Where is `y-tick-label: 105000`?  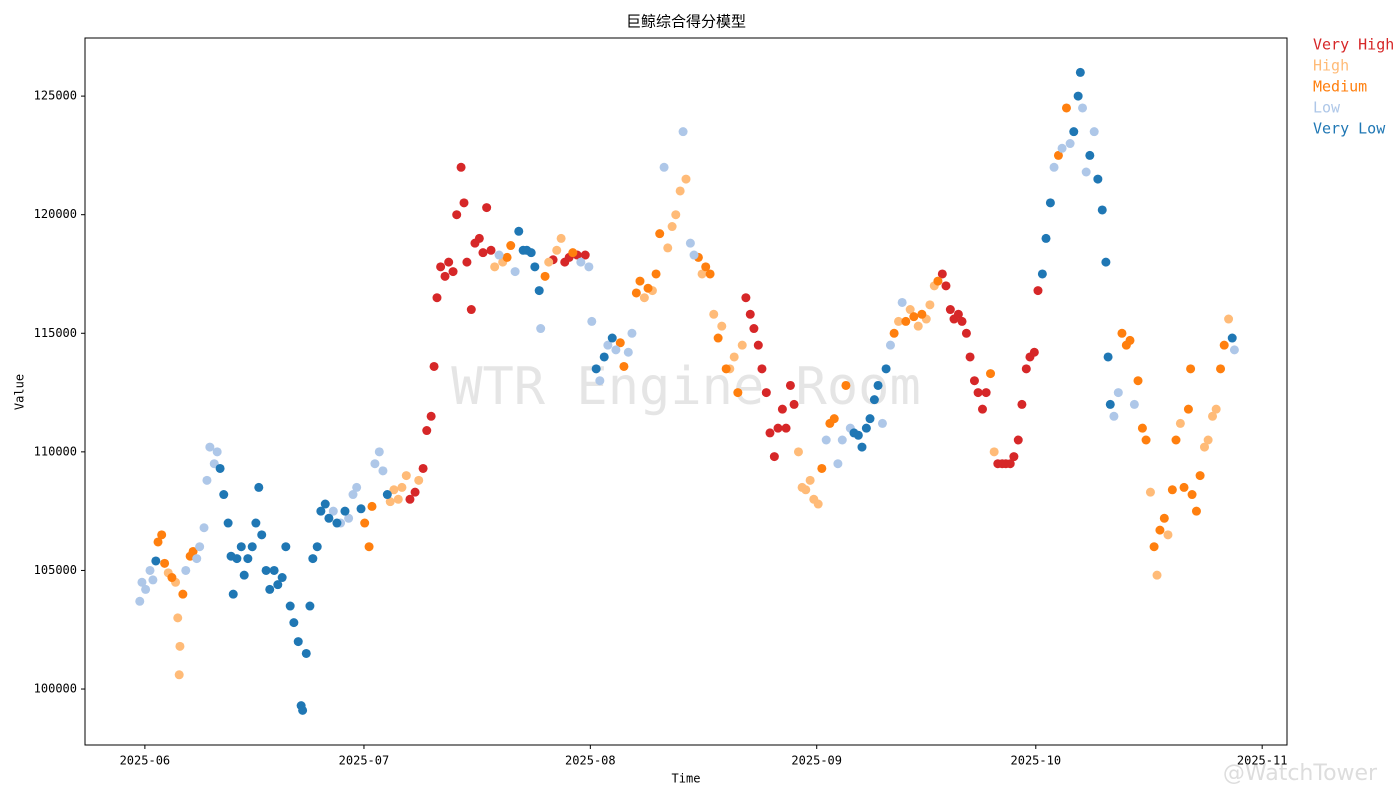
y-tick-label: 105000 is located at coordinates (55, 570).